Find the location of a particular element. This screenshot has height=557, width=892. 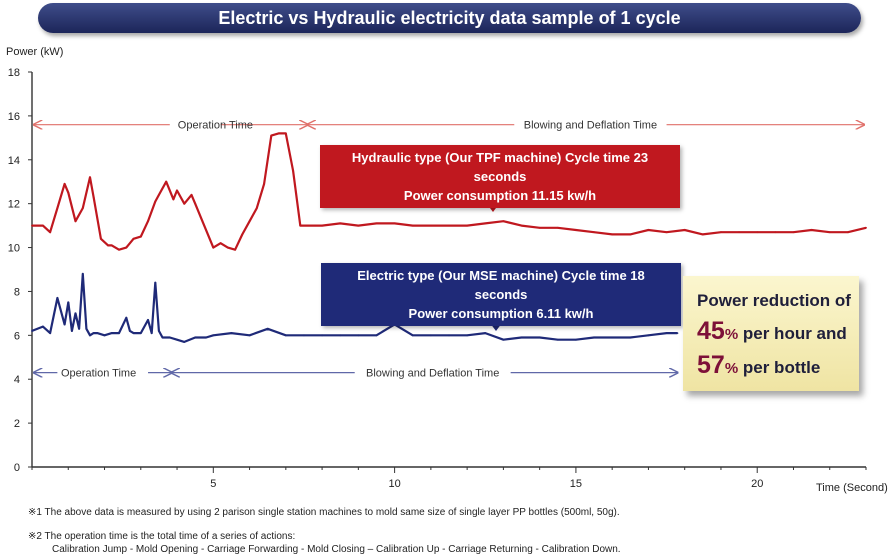

reduction-unit-bottle: % is located at coordinates (731, 368).